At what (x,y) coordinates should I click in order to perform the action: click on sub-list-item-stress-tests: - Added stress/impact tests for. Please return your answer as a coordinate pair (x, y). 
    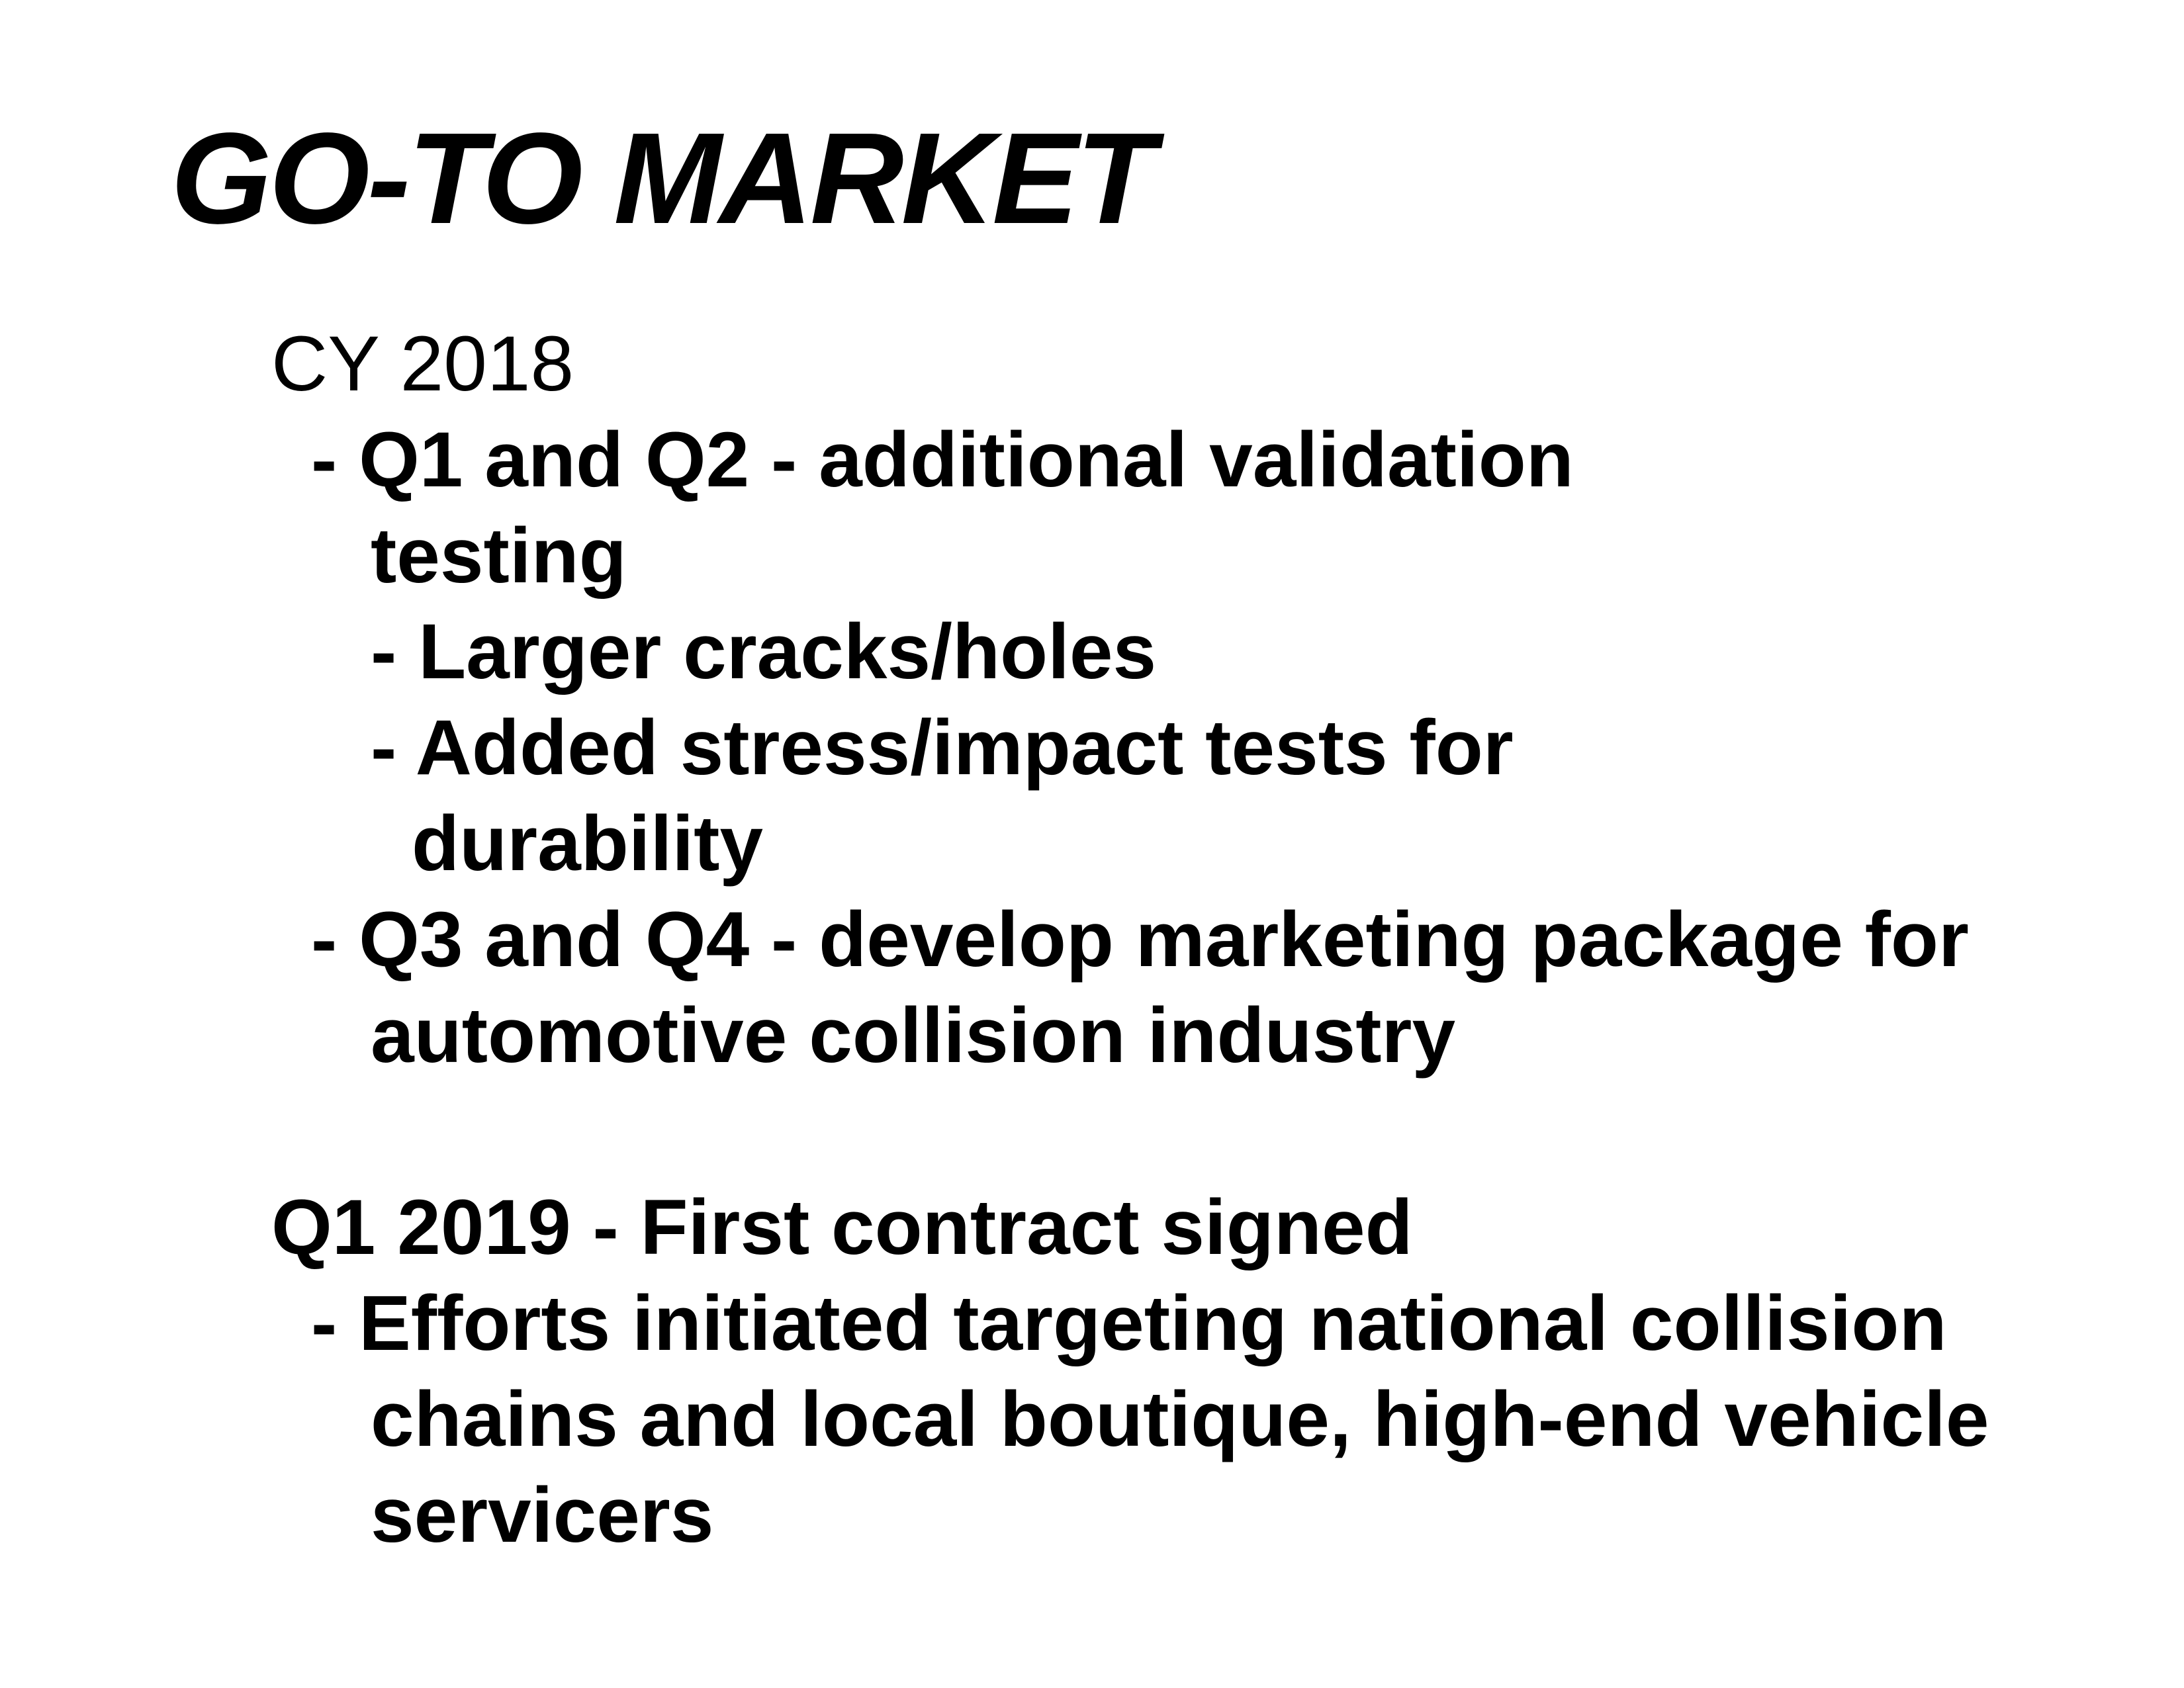
    Looking at the image, I should click on (943, 747).